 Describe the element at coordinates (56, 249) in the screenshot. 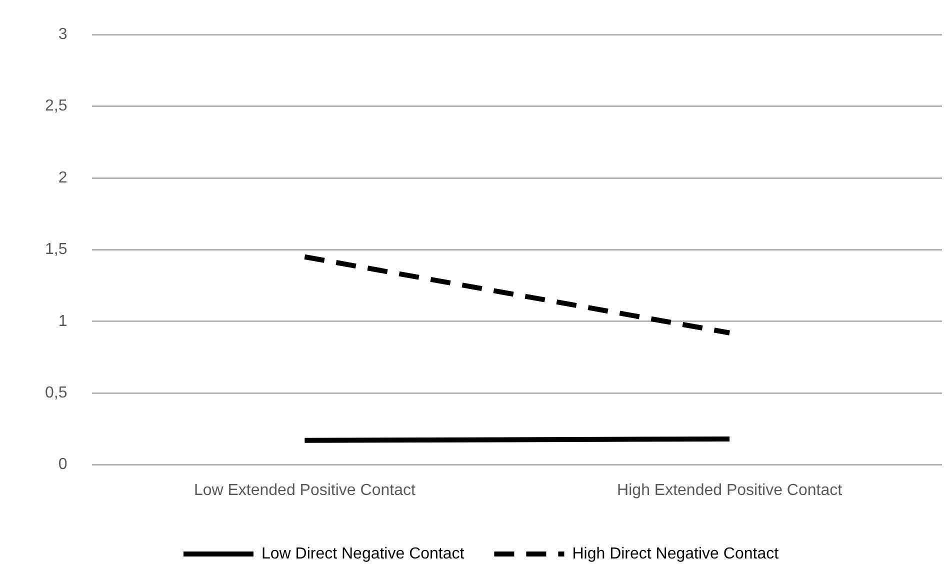

I see `y-tick-label: 1,5` at that location.